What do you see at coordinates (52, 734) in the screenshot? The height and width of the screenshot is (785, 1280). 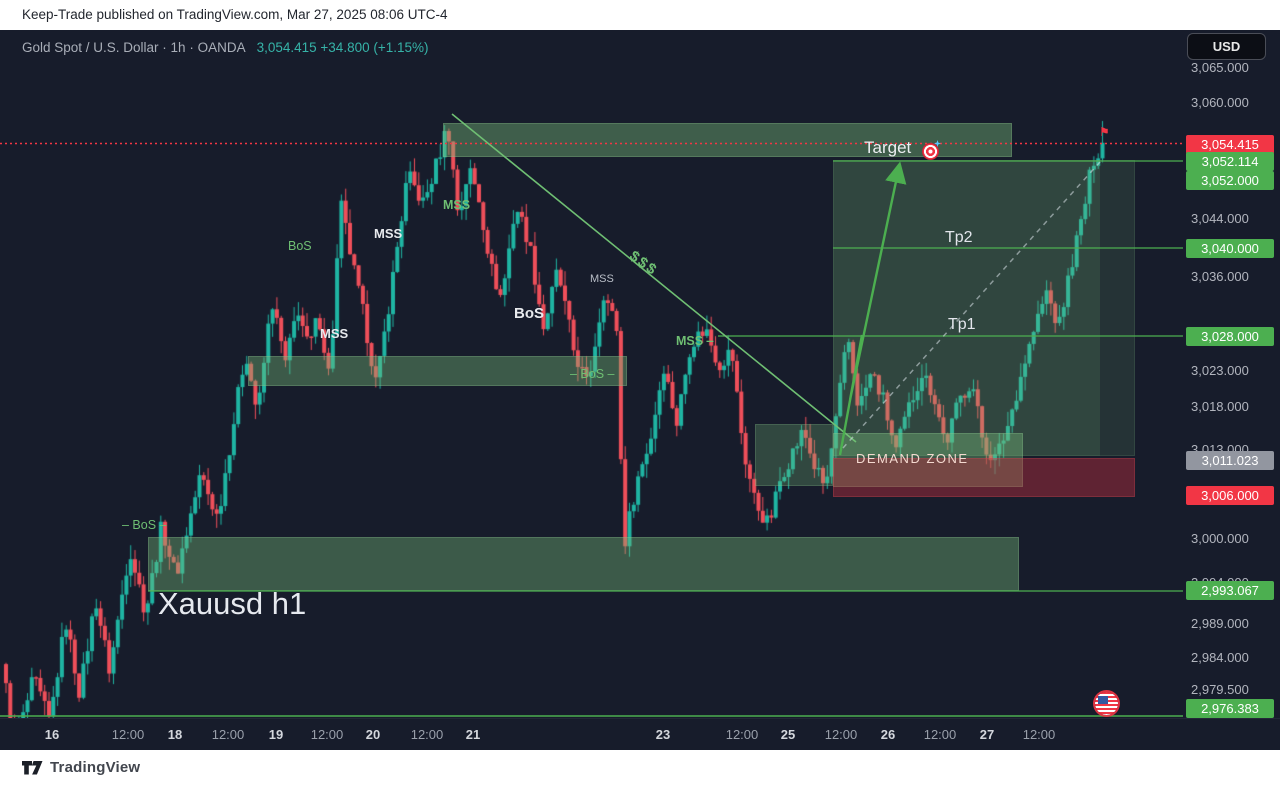 I see `time-tick: 16` at bounding box center [52, 734].